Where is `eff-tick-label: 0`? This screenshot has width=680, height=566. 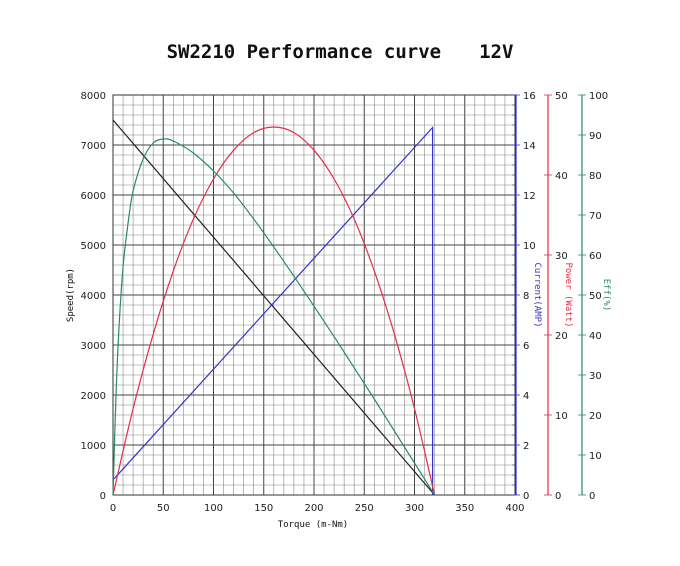 eff-tick-label: 0 is located at coordinates (592, 496).